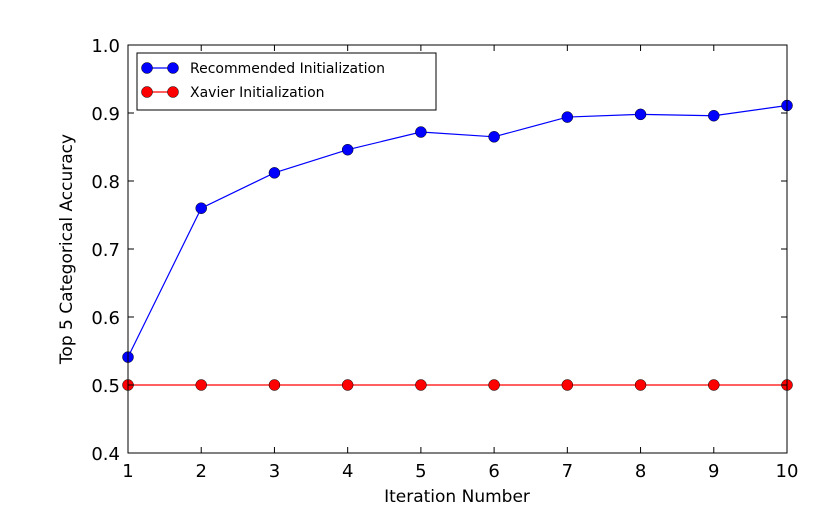 The width and height of the screenshot is (840, 524). Describe the element at coordinates (105, 114) in the screenshot. I see `y-tick-label: 0.9` at that location.